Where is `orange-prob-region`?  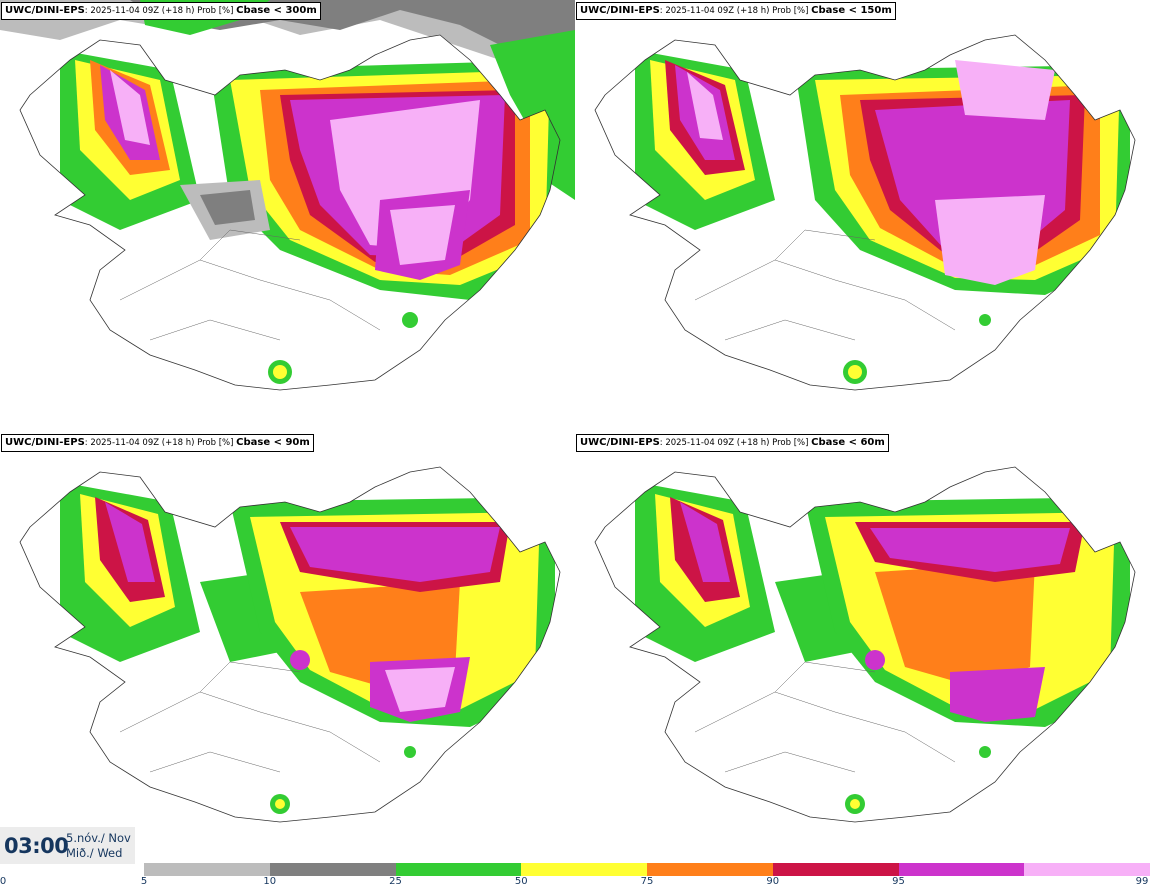
orange-prob-region is located at coordinates (955, 624).